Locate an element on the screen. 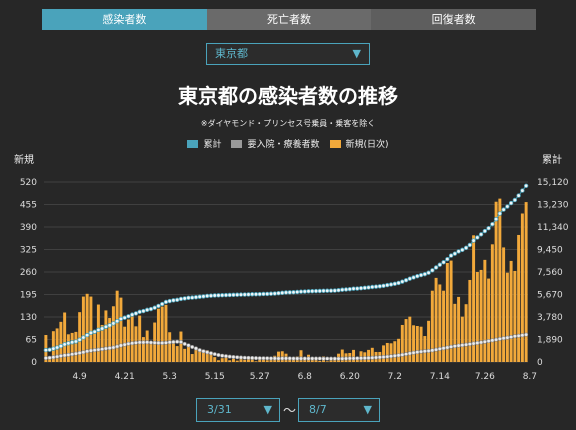 The height and width of the screenshot is (430, 576). prefecture-select: 東京都 ▼ is located at coordinates (288, 54).